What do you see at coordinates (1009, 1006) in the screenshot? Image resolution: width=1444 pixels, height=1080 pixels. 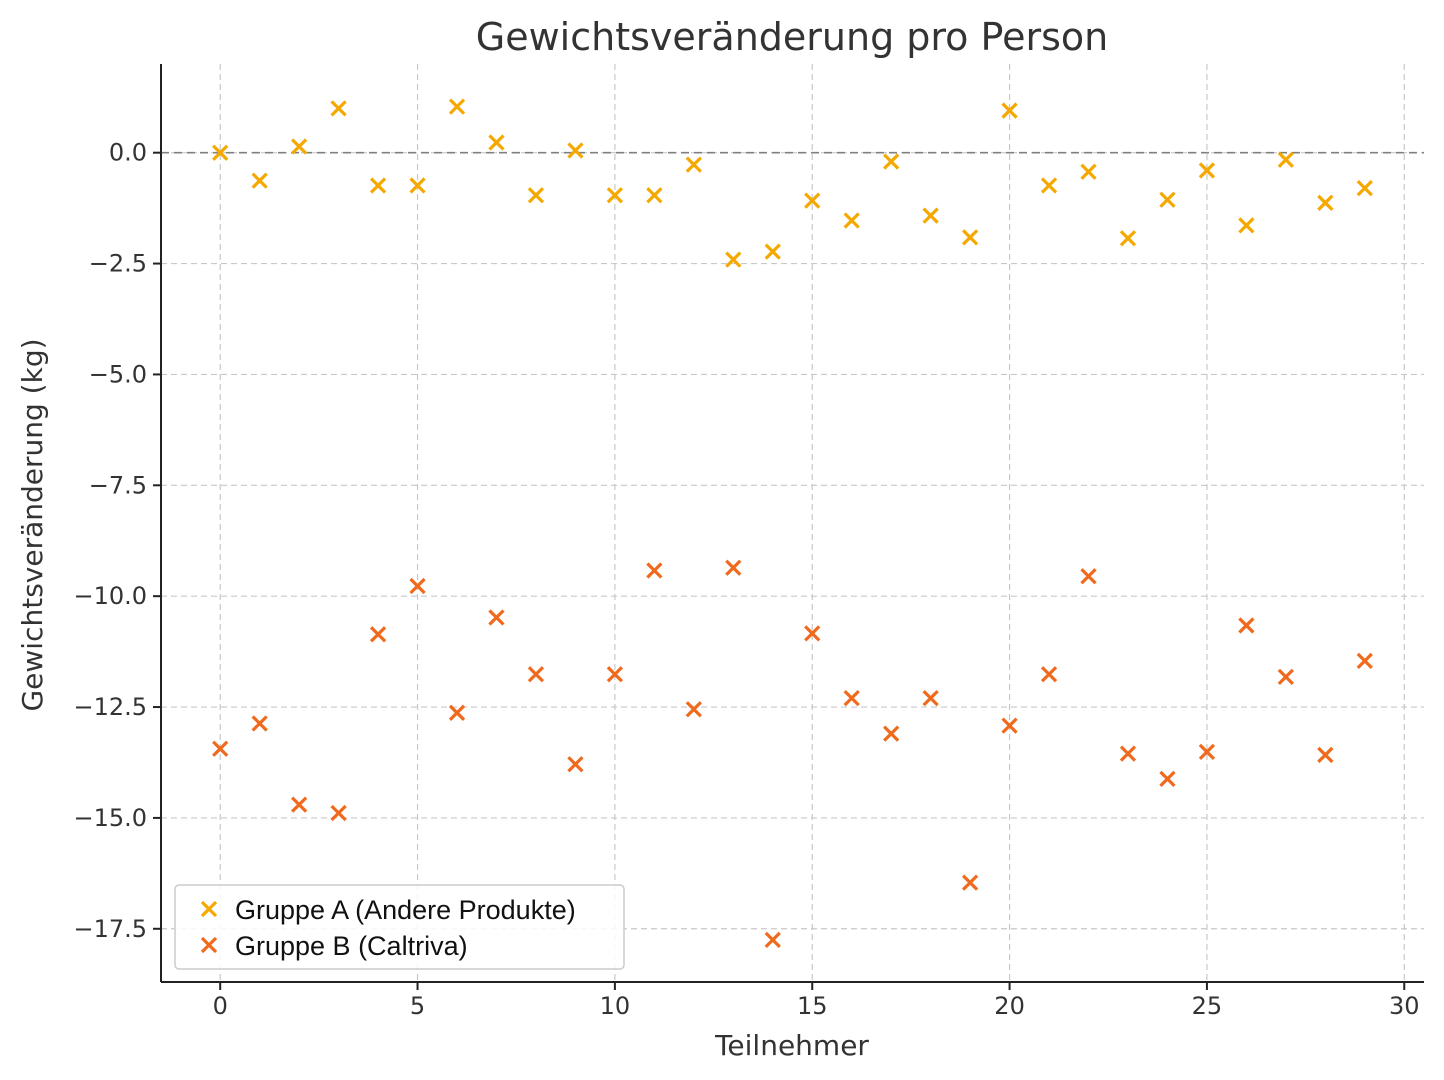 I see `x-tick-label: 20` at bounding box center [1009, 1006].